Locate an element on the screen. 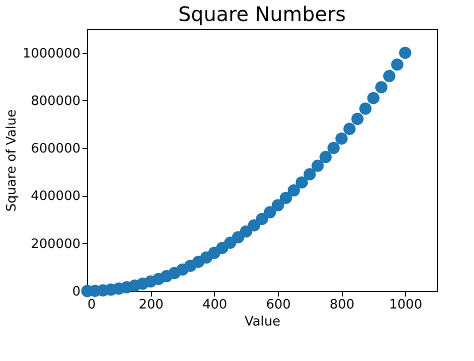 The height and width of the screenshot is (361, 474). x-tick-label: 600 is located at coordinates (278, 305).